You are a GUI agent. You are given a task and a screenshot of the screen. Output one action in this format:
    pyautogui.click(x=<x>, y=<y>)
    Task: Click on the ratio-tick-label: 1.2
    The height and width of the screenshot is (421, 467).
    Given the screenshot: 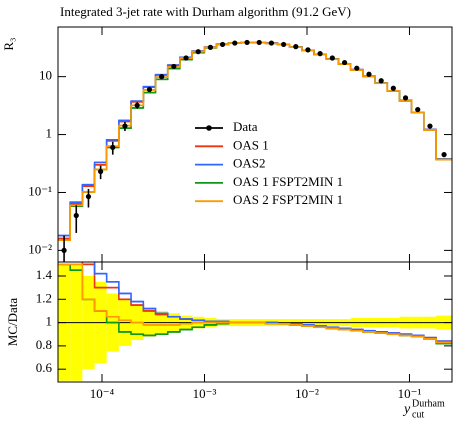 What is the action you would take?
    pyautogui.click(x=44, y=297)
    